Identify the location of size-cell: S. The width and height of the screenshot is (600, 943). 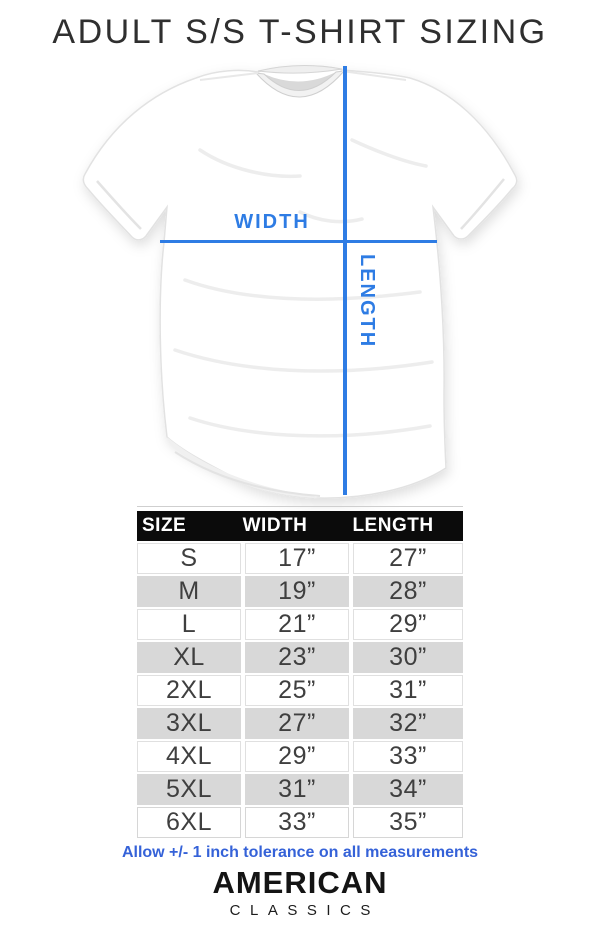
(189, 558).